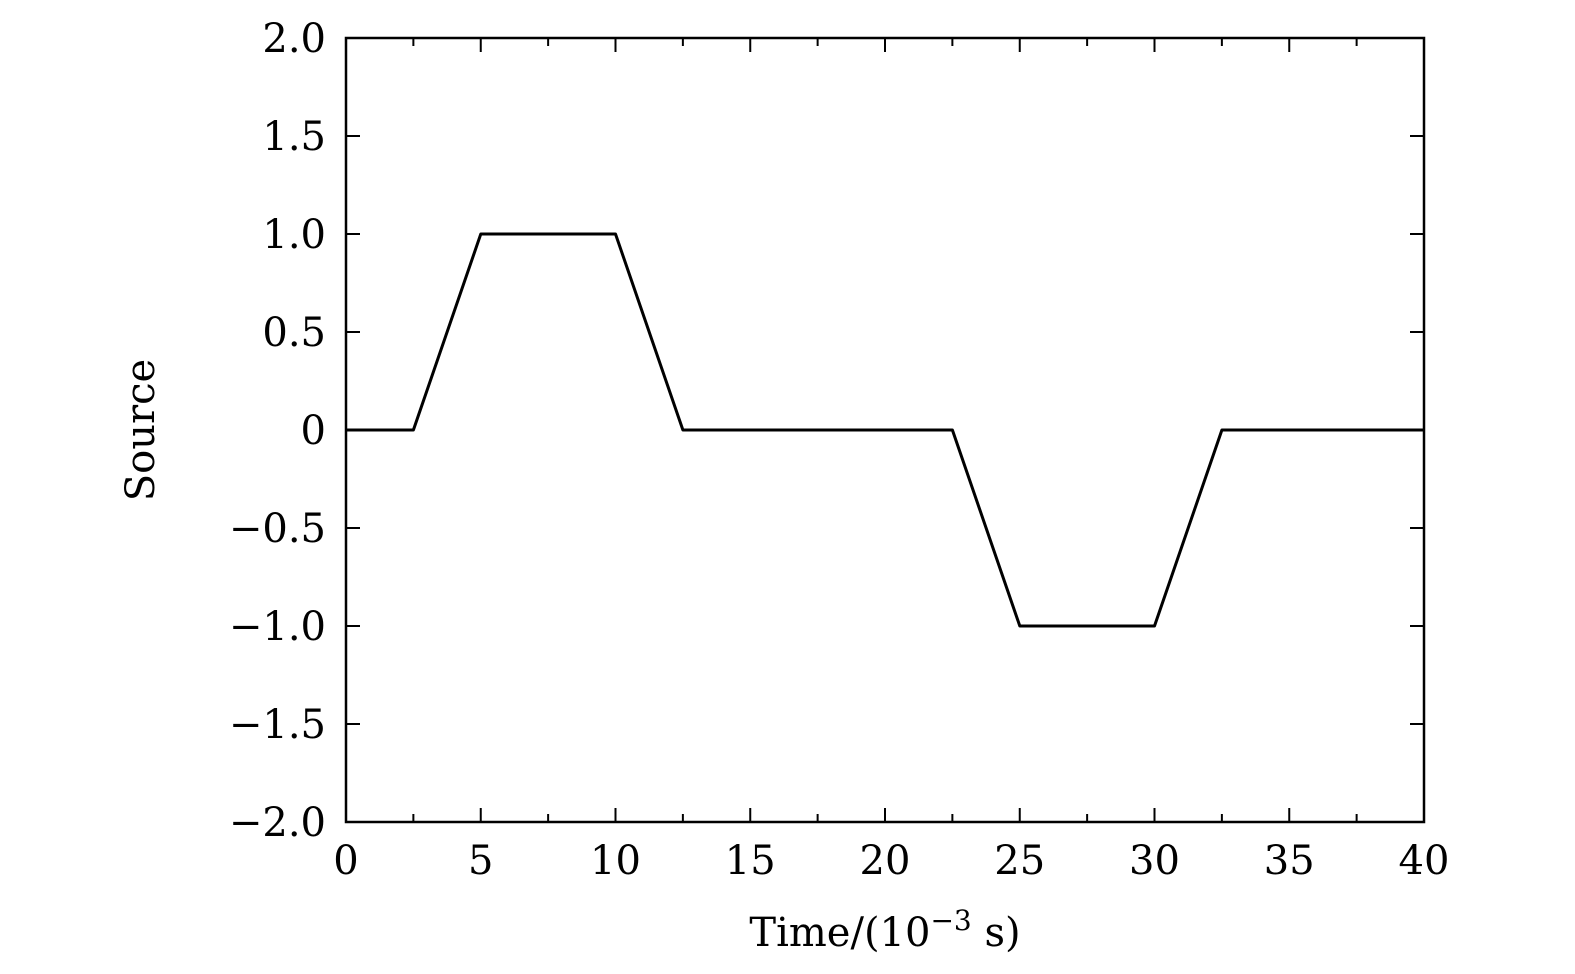 The height and width of the screenshot is (974, 1575). What do you see at coordinates (277, 823) in the screenshot?
I see `y-tick-label: −2.0` at bounding box center [277, 823].